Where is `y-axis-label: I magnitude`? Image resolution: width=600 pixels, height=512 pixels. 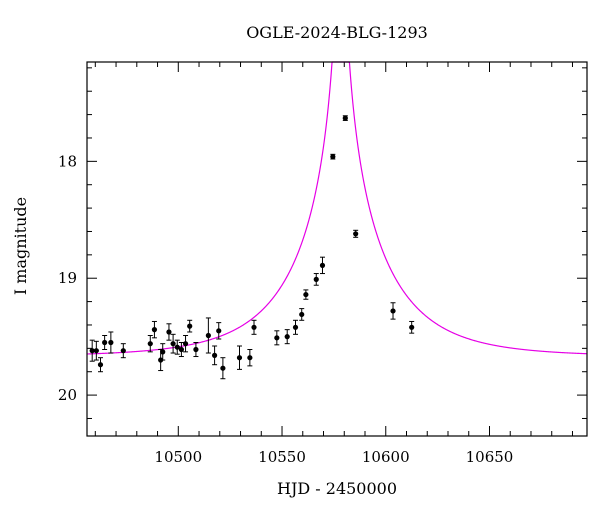 y-axis-label: I magnitude is located at coordinates (20, 246).